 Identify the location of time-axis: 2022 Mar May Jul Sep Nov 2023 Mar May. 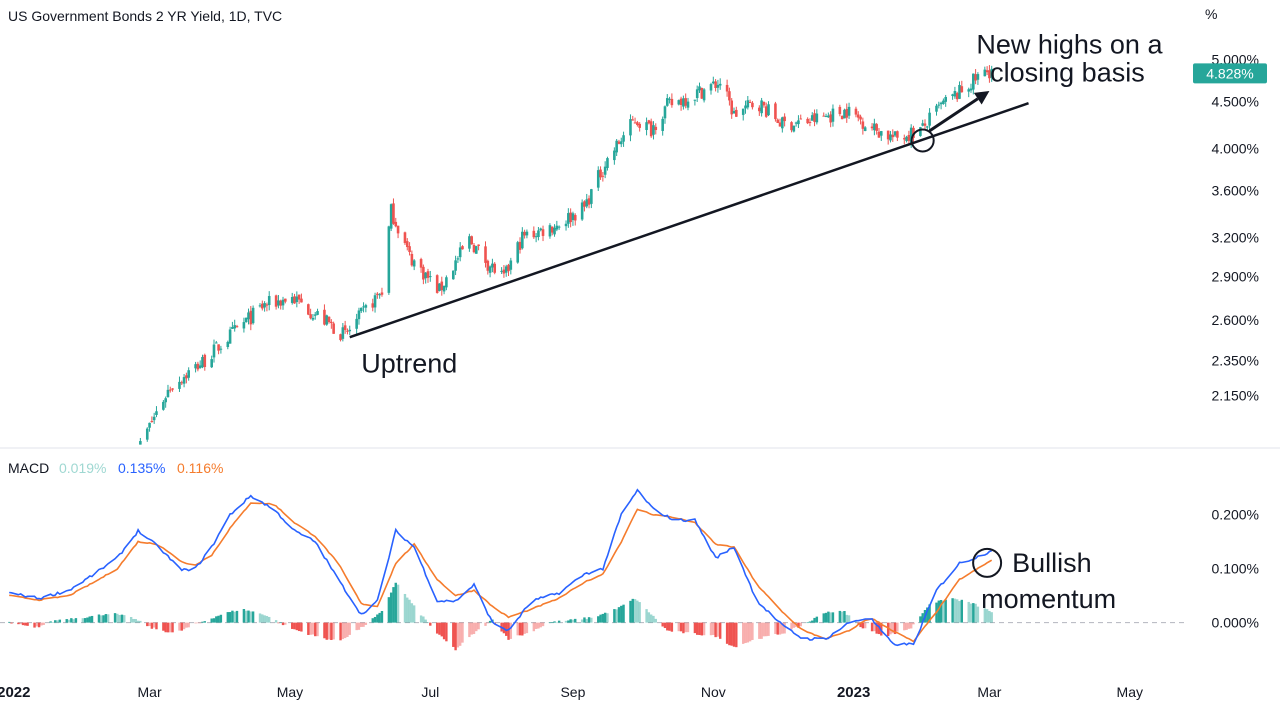
(571, 692).